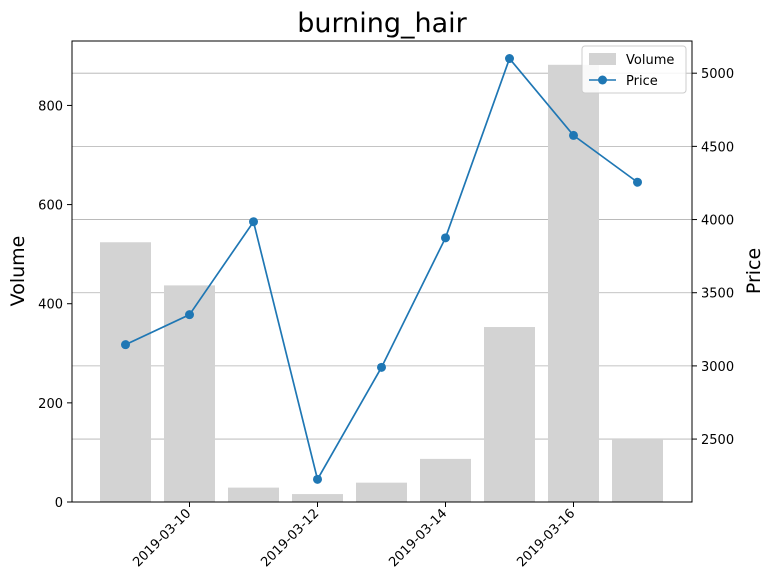  I want to click on left-axis: 0 200 400 600 800, so click(55, 305).